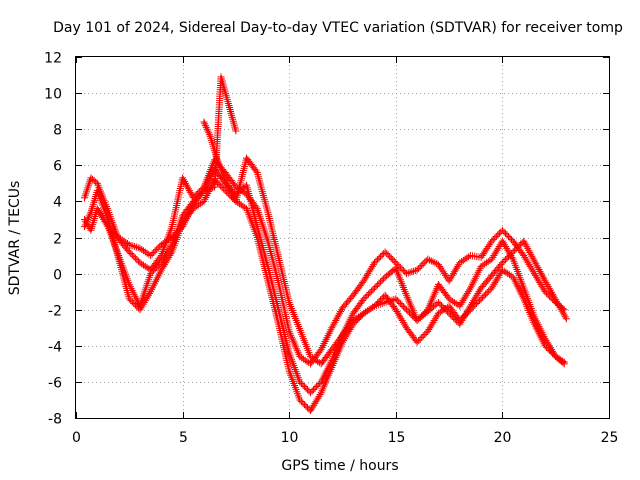  What do you see at coordinates (57, 131) in the screenshot?
I see `y-tick-label: 8` at bounding box center [57, 131].